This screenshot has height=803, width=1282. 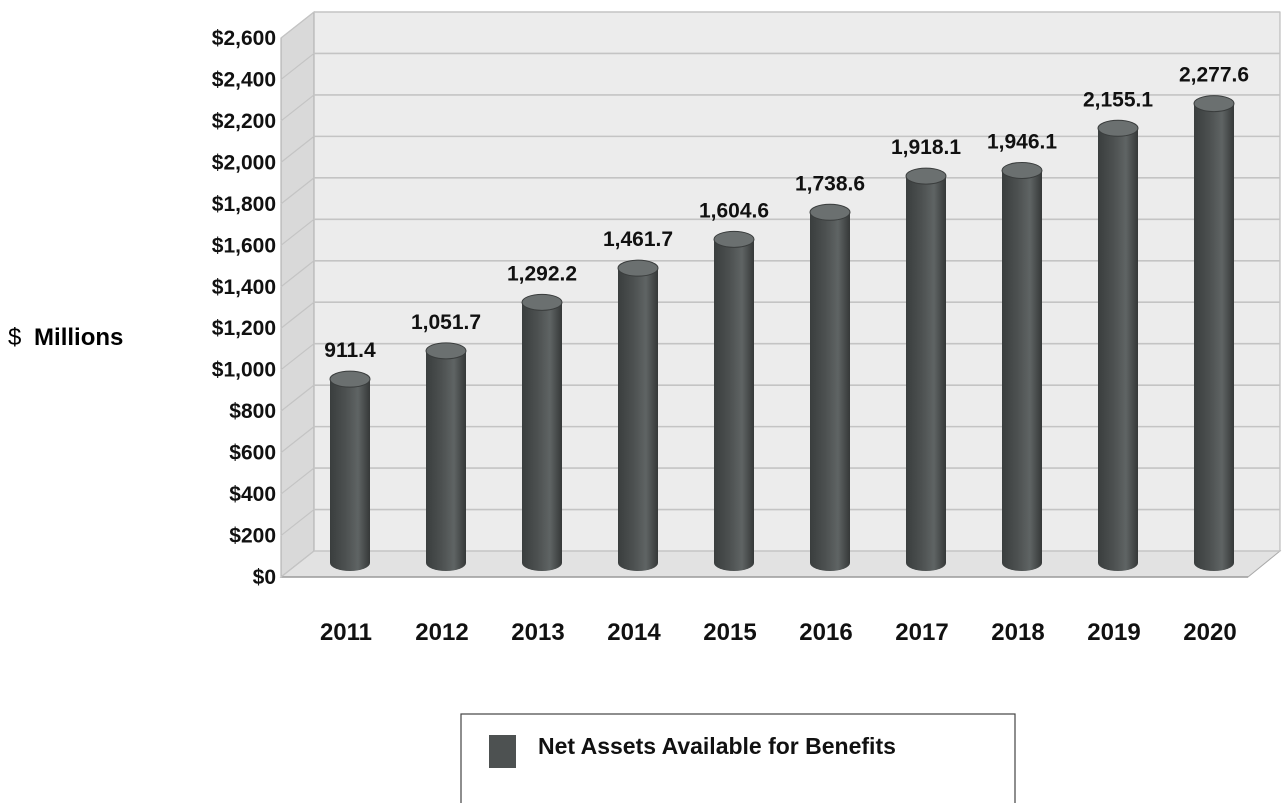 I want to click on y-tick-label: $1,400, so click(x=244, y=287).